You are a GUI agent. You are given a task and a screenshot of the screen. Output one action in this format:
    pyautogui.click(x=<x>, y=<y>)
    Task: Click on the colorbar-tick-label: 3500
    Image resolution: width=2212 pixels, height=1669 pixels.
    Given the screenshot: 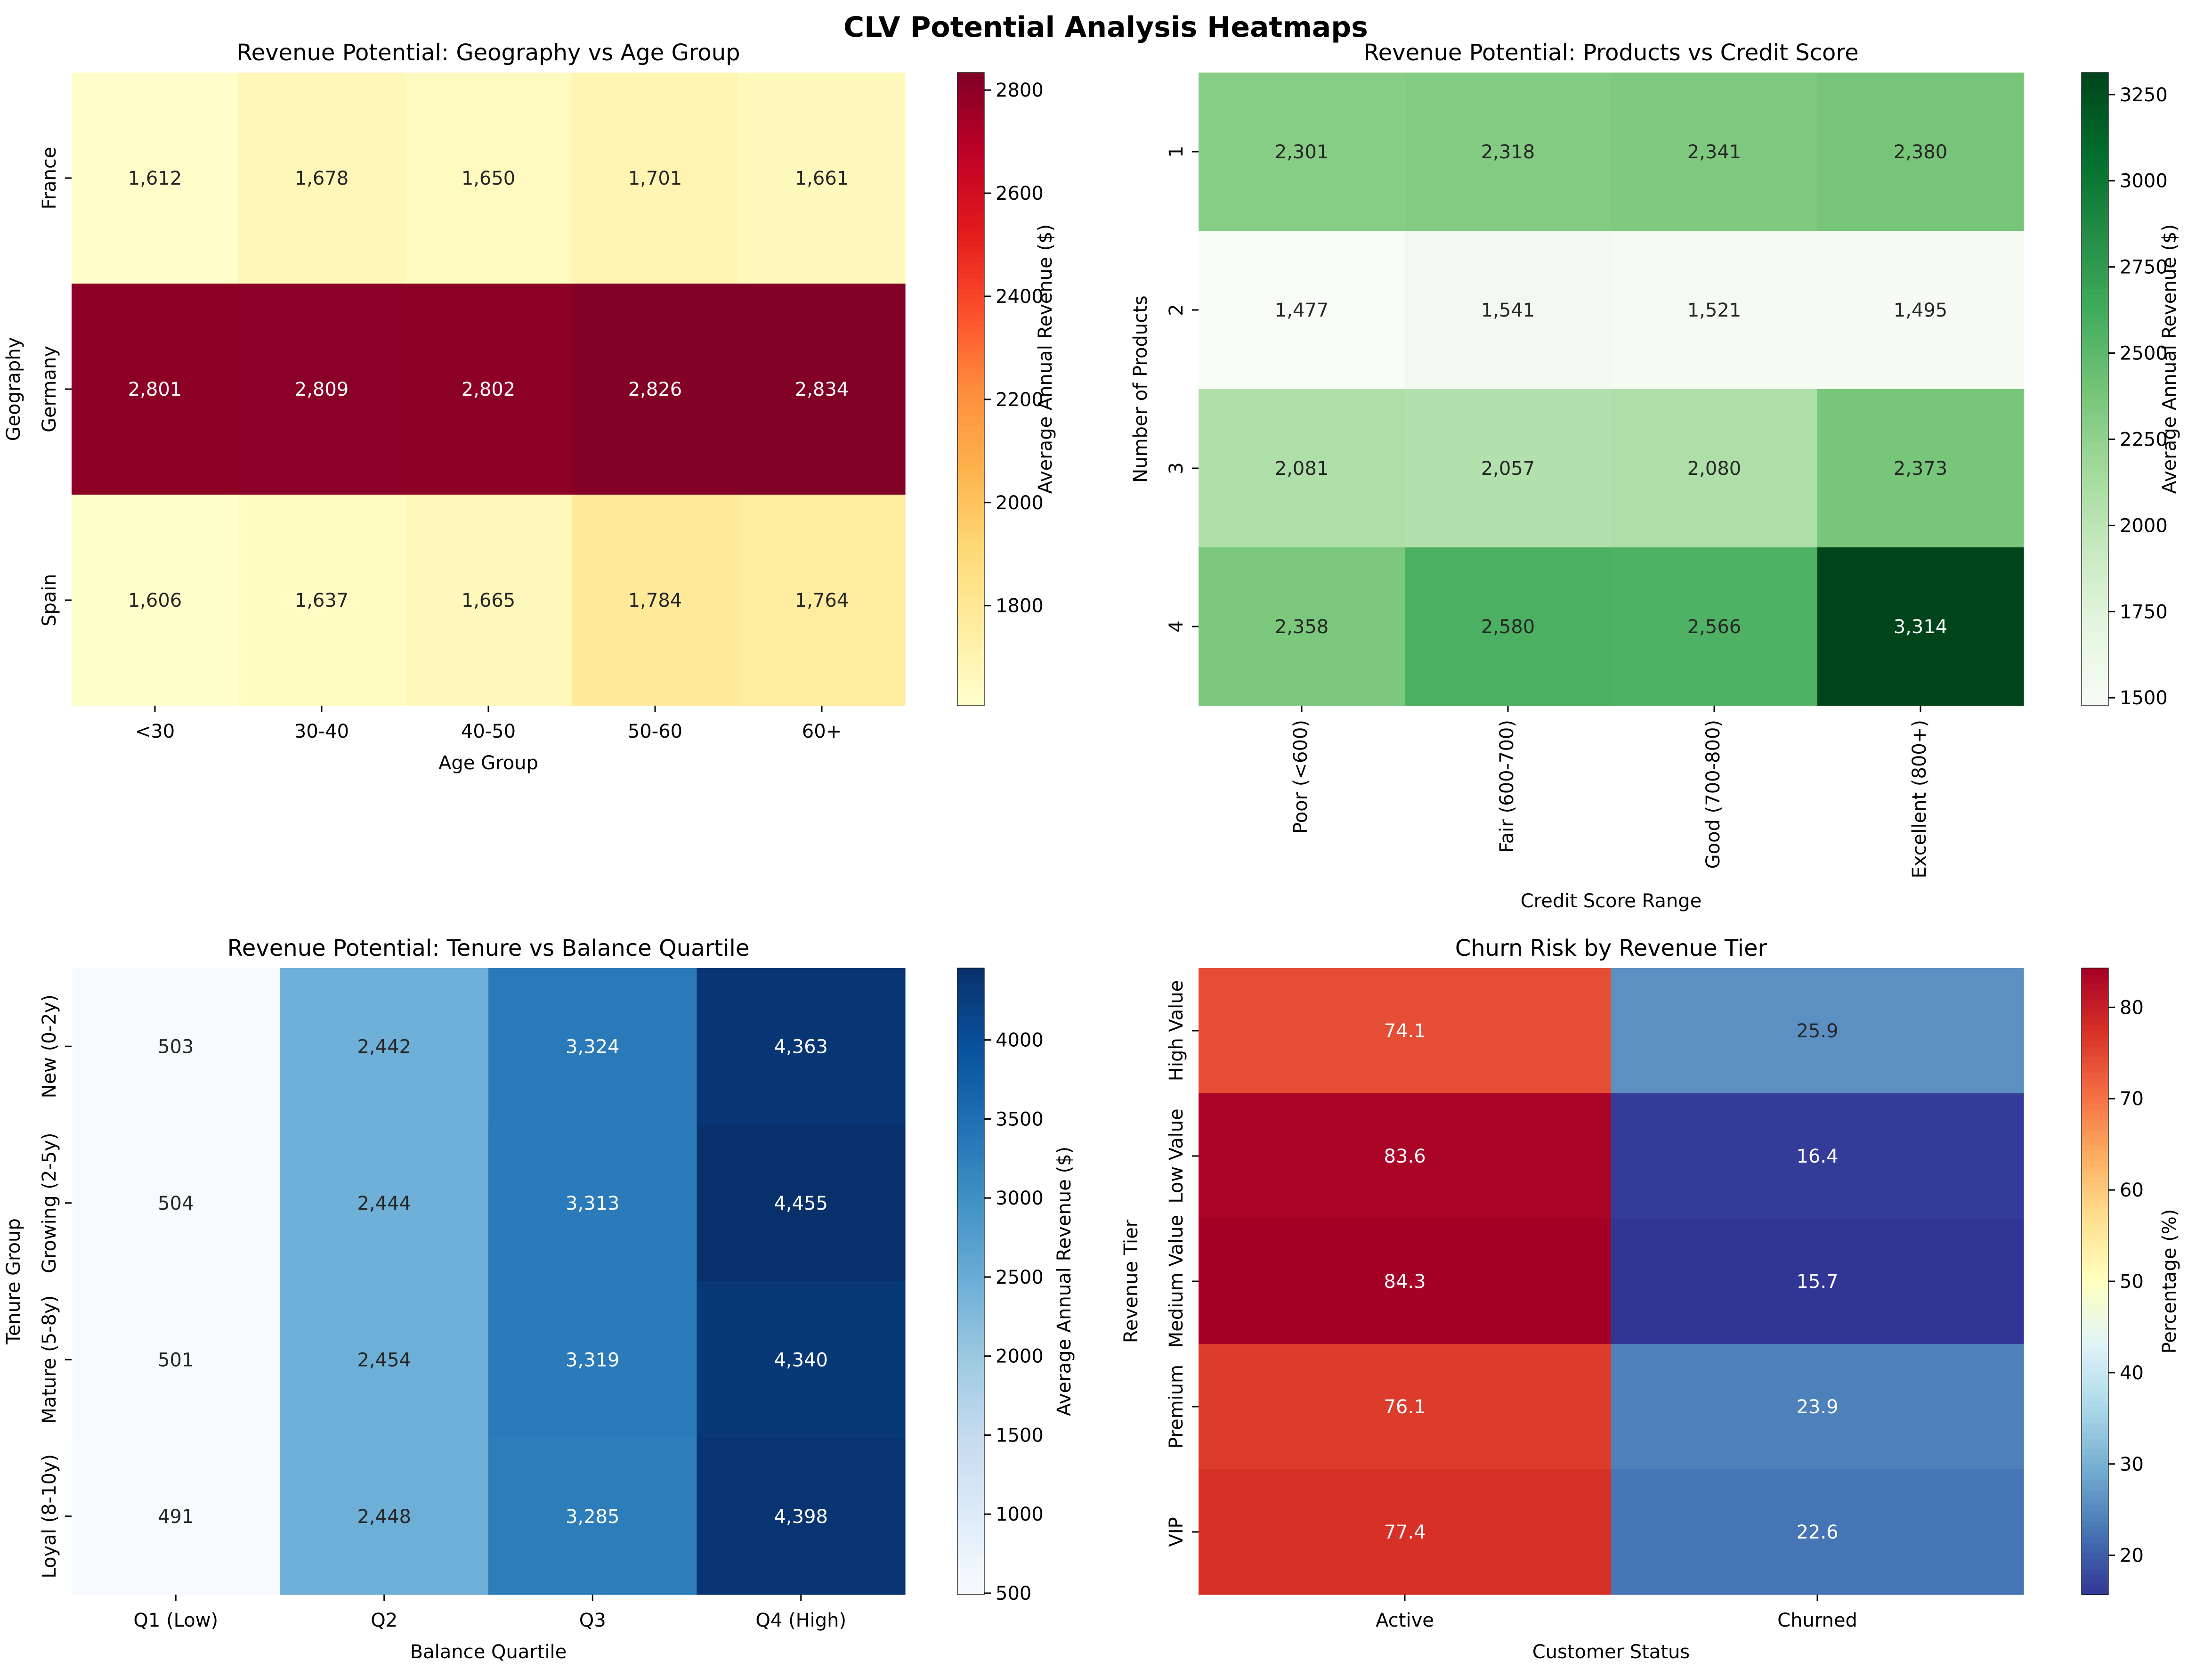 What is the action you would take?
    pyautogui.click(x=1020, y=1119)
    